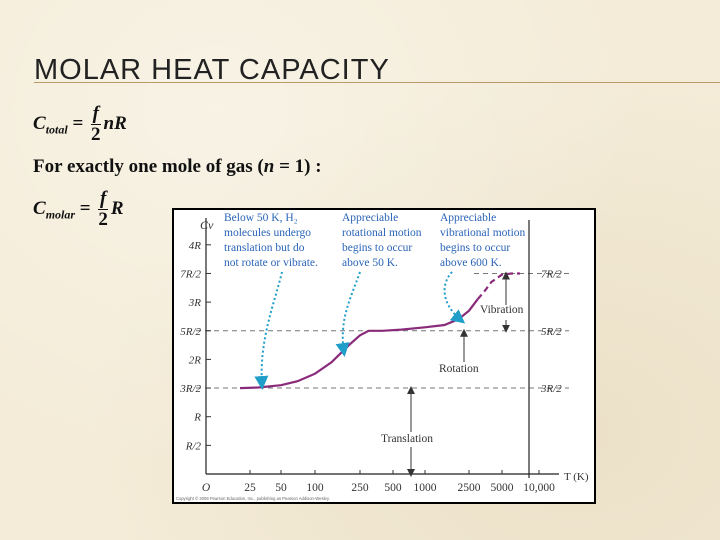 This screenshot has width=720, height=540. Describe the element at coordinates (95, 113) in the screenshot. I see `eq1-numerator: f` at that location.